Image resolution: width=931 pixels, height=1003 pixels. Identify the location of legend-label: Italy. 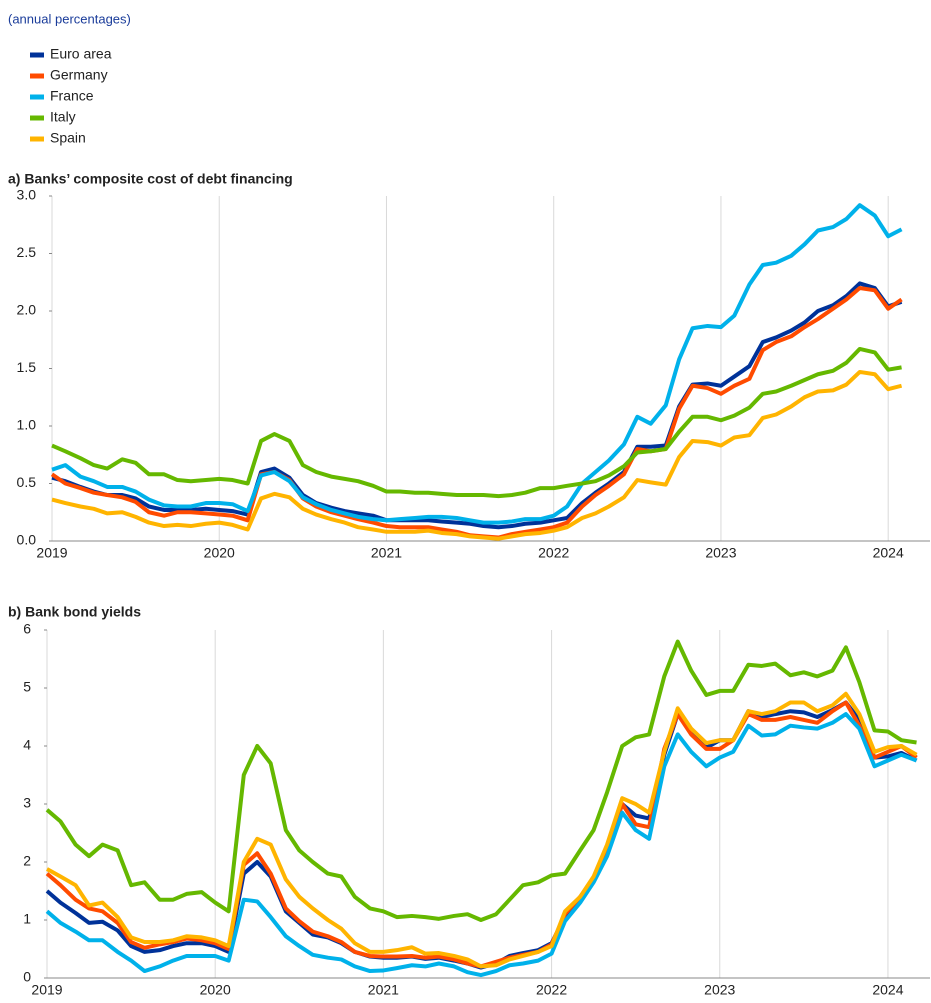
(63, 117).